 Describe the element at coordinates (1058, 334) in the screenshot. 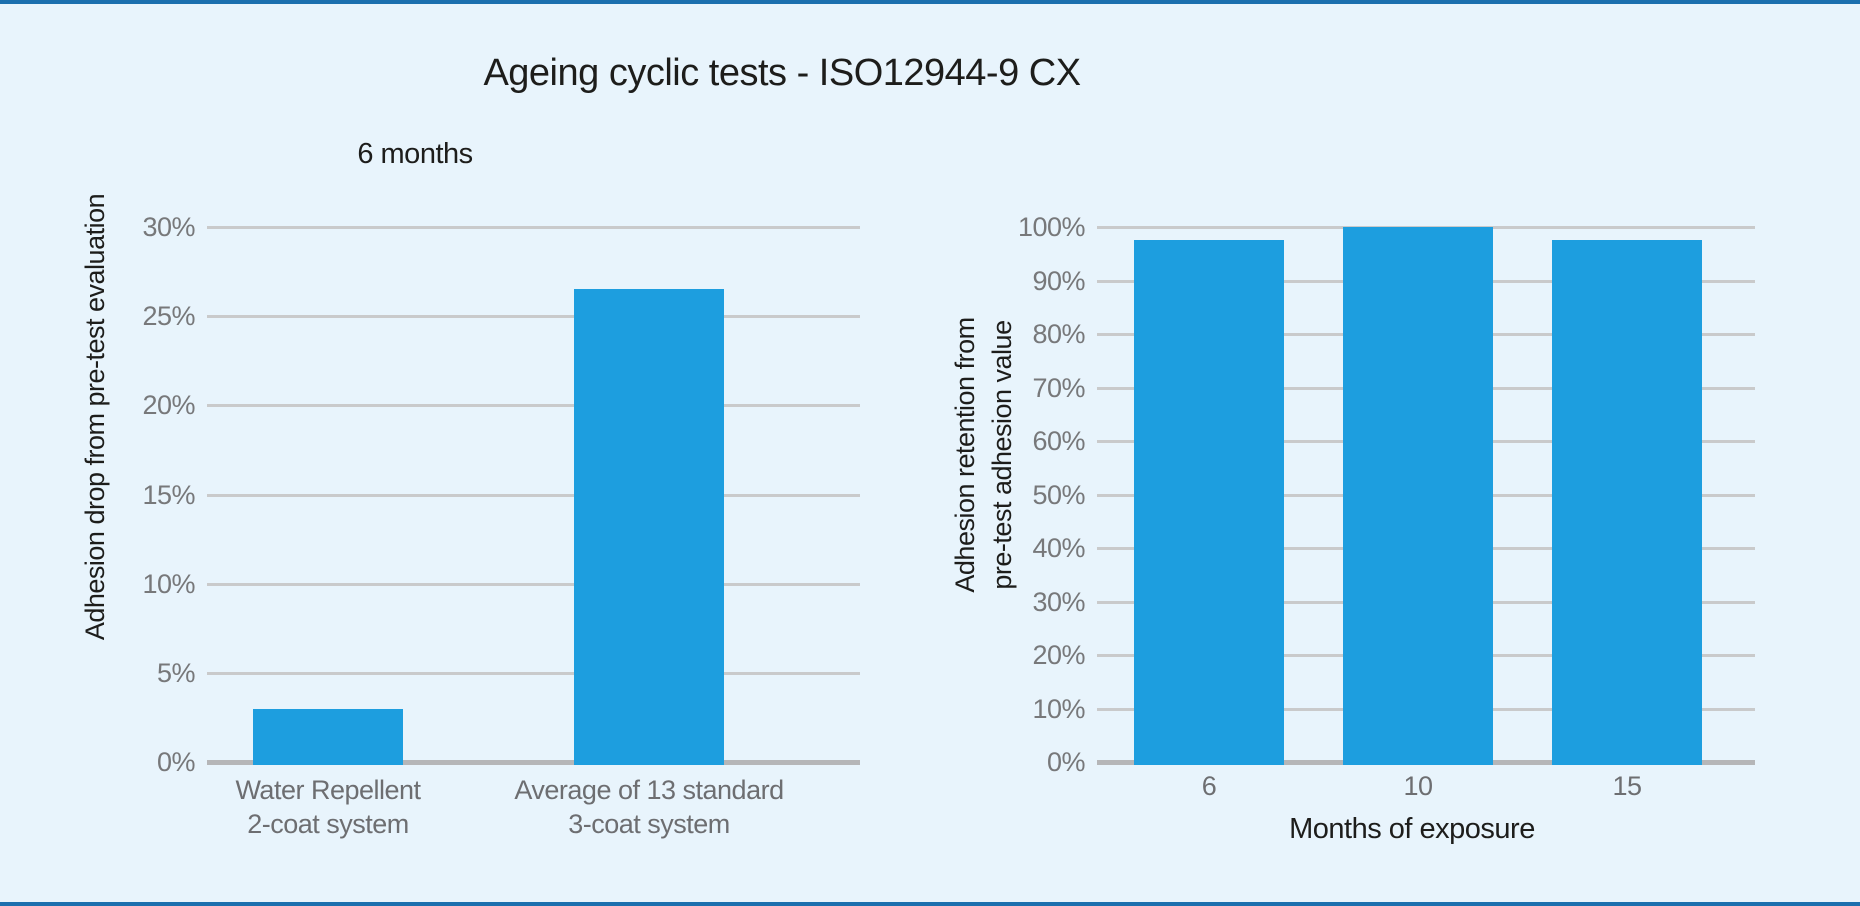

I see `y-tick-label: 80%` at that location.